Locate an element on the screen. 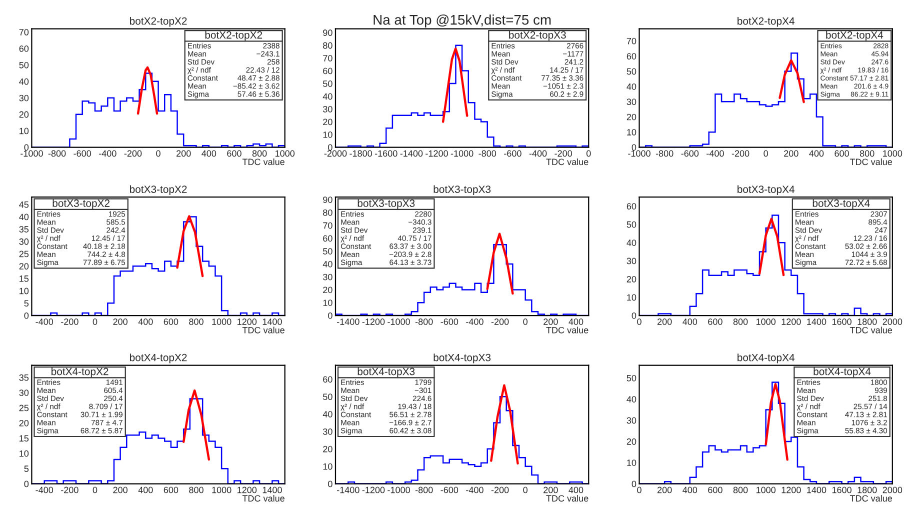  x-tick-label: -1800 is located at coordinates (361, 153).